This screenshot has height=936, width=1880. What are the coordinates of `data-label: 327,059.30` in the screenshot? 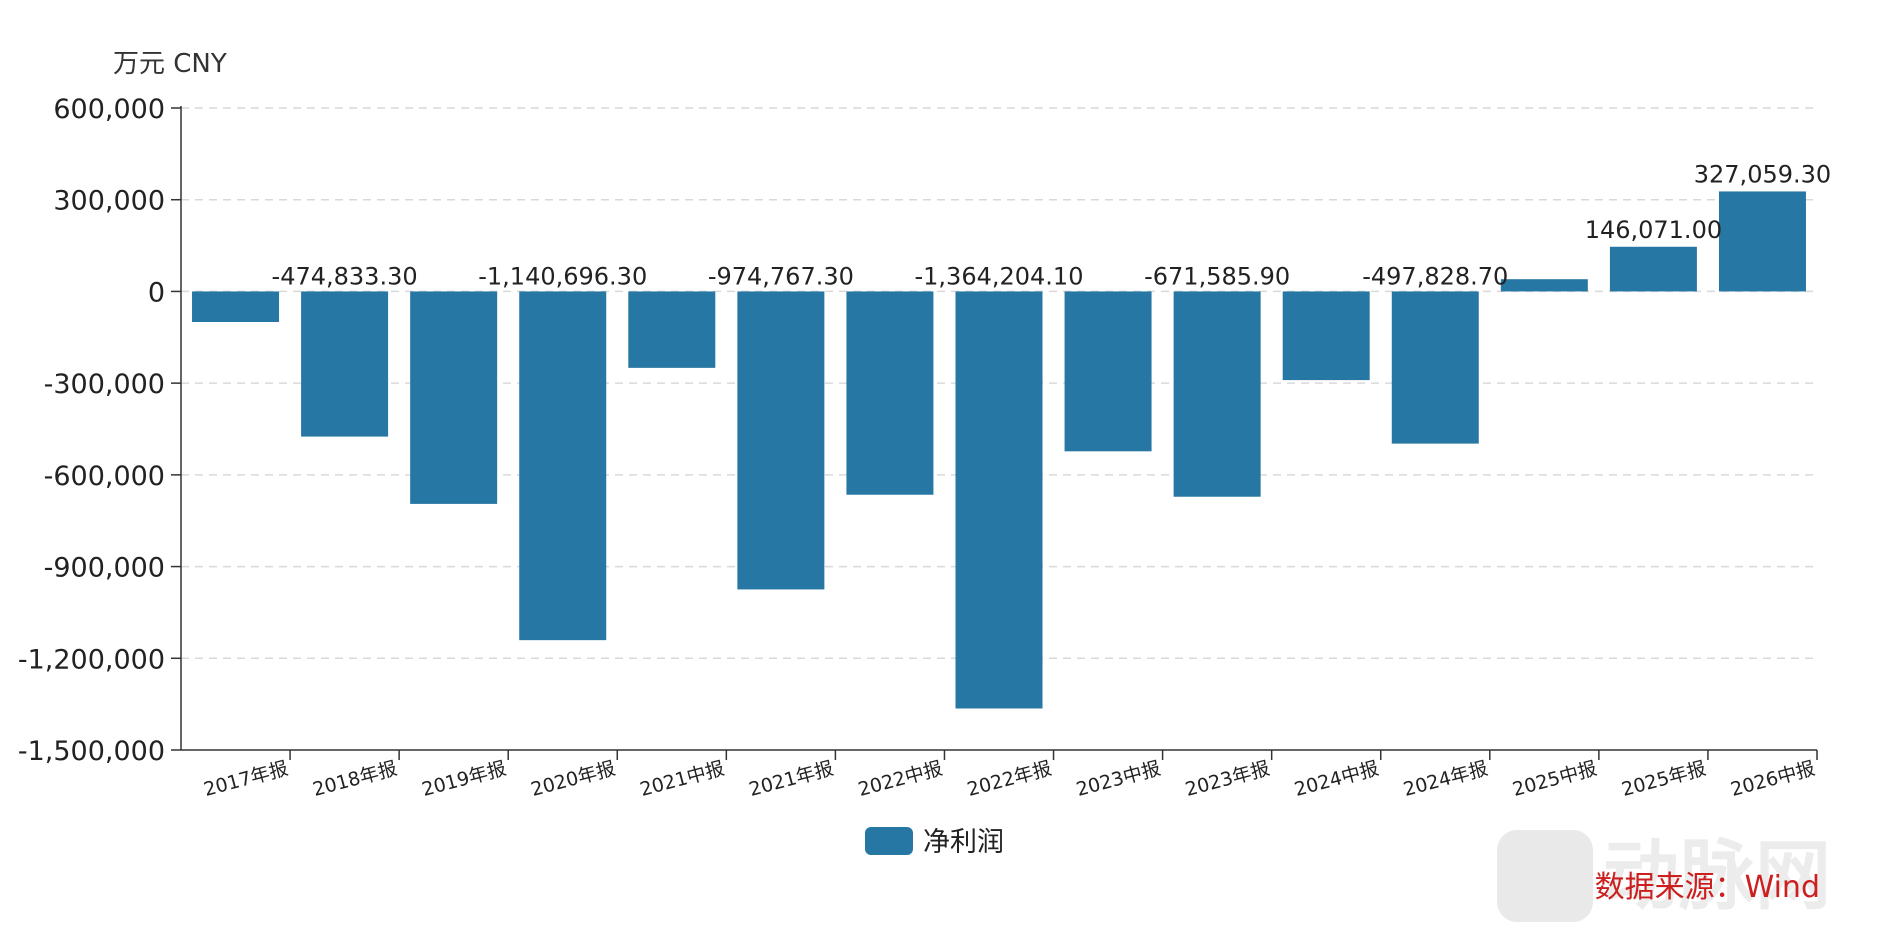 It's located at (1762, 174).